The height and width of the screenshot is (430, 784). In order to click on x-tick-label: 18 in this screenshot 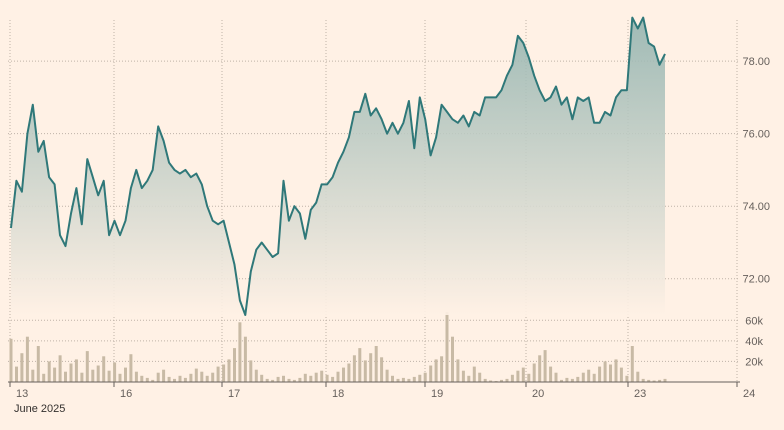, I will do `click(338, 394)`.